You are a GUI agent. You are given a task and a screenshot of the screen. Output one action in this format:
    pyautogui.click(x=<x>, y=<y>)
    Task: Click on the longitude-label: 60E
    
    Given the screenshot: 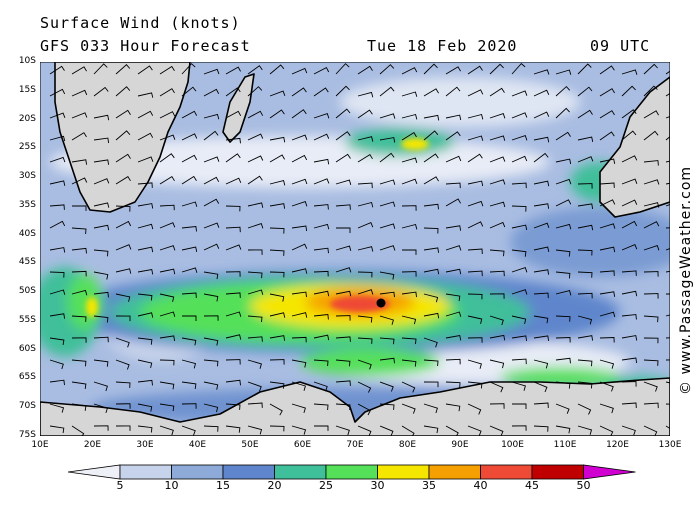 What is the action you would take?
    pyautogui.click(x=302, y=445)
    